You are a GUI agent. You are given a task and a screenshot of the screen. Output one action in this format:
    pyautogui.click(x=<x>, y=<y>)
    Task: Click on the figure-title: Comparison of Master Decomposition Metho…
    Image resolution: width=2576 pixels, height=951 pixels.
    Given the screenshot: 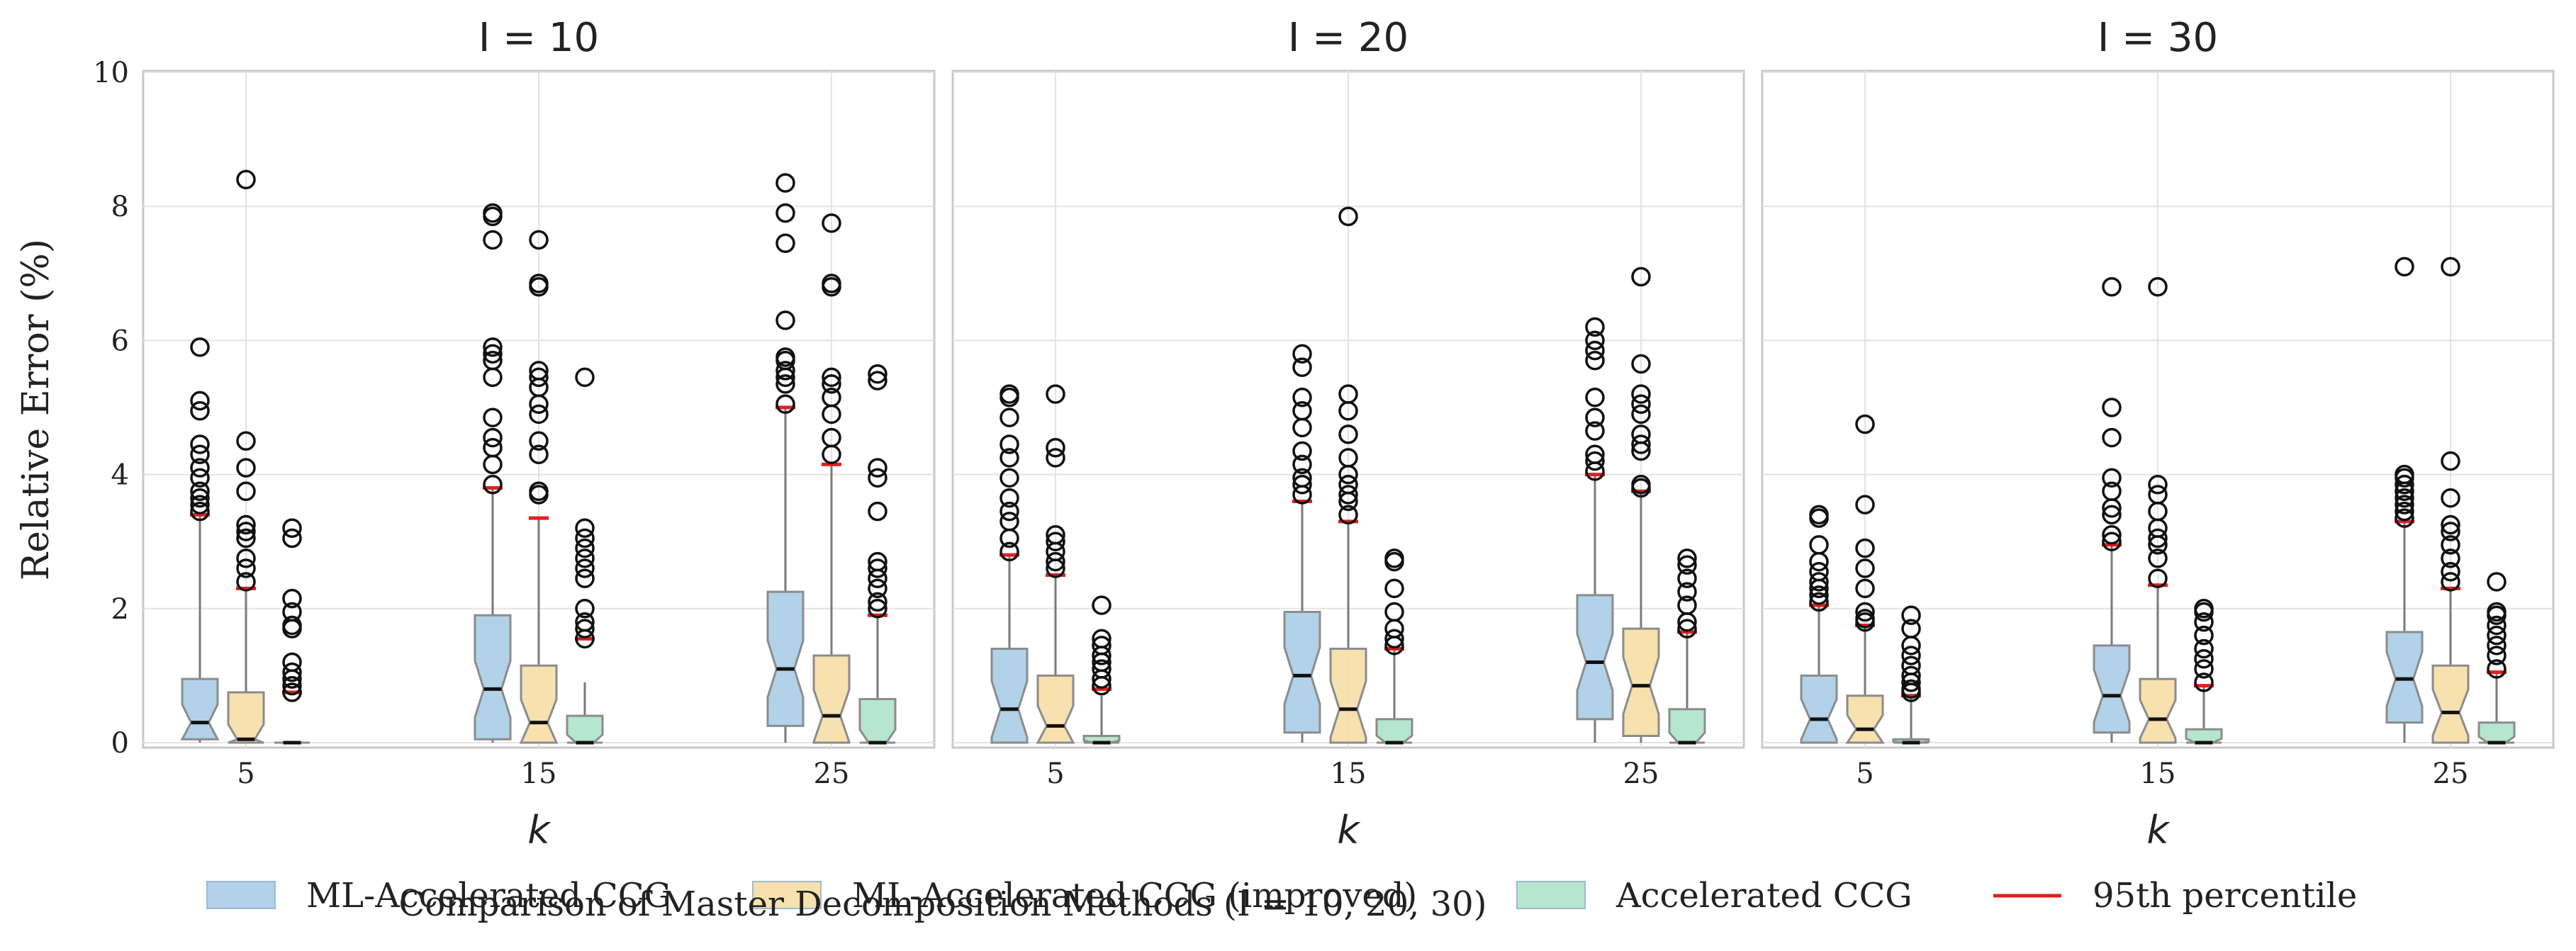 What is the action you would take?
    pyautogui.click(x=943, y=904)
    